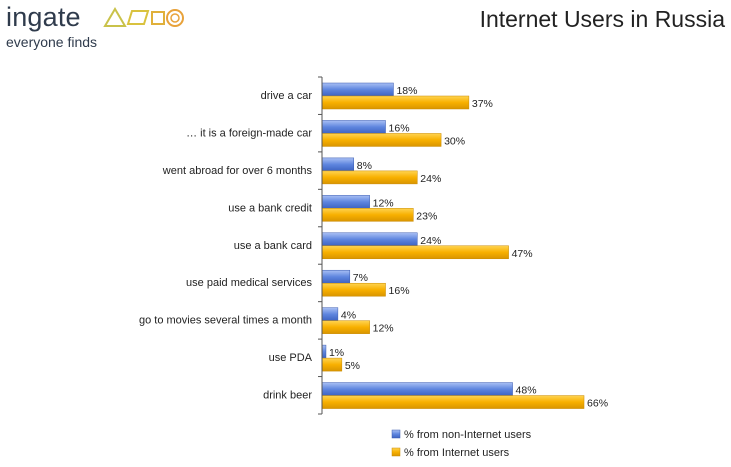  I want to click on data-label: 66%, so click(597, 404).